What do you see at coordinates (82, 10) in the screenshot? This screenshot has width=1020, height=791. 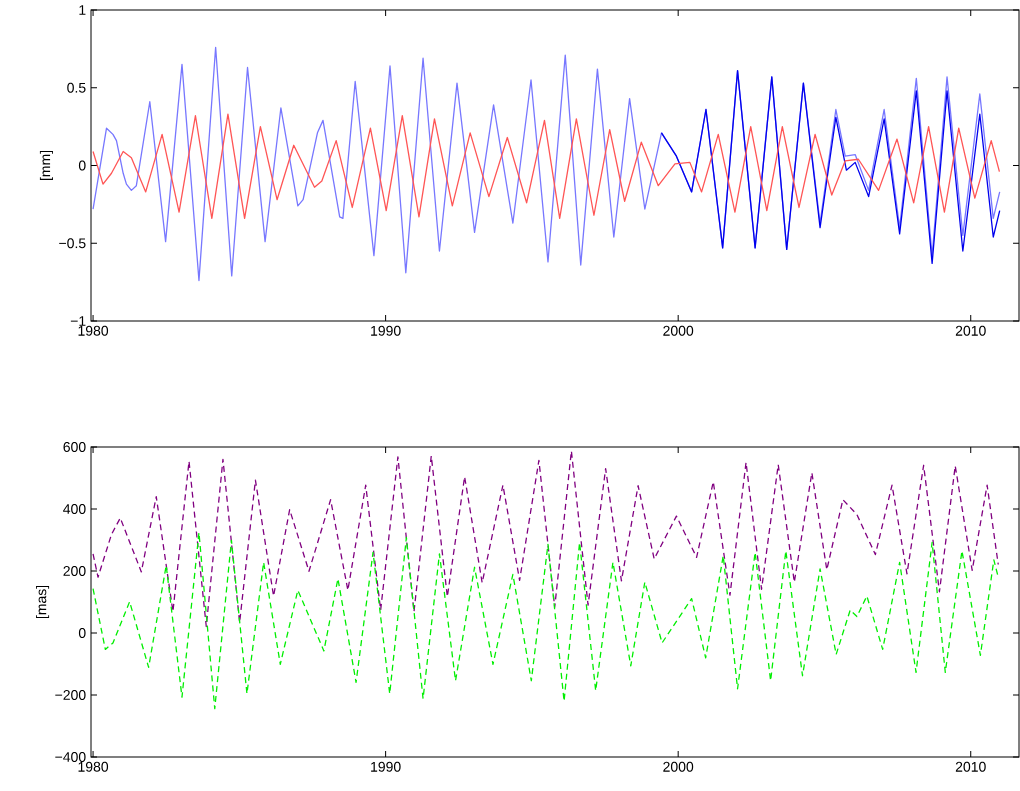 I see `y-tick-label: 1` at bounding box center [82, 10].